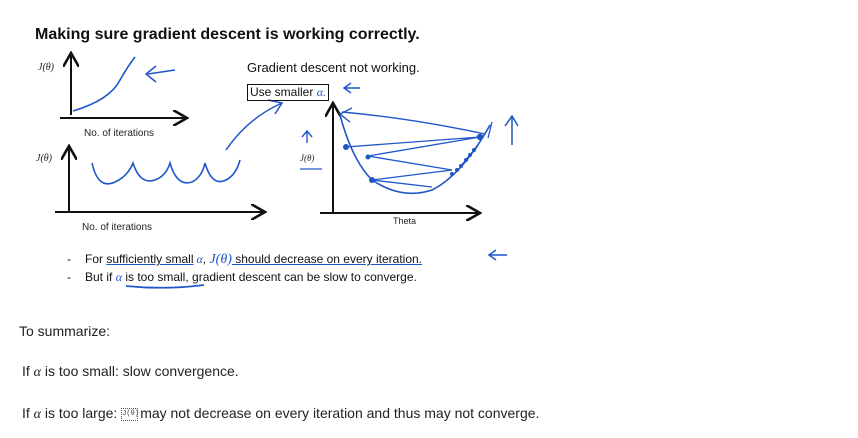  Describe the element at coordinates (119, 133) in the screenshot. I see `plot1-xlabel: No. of iterations` at that location.